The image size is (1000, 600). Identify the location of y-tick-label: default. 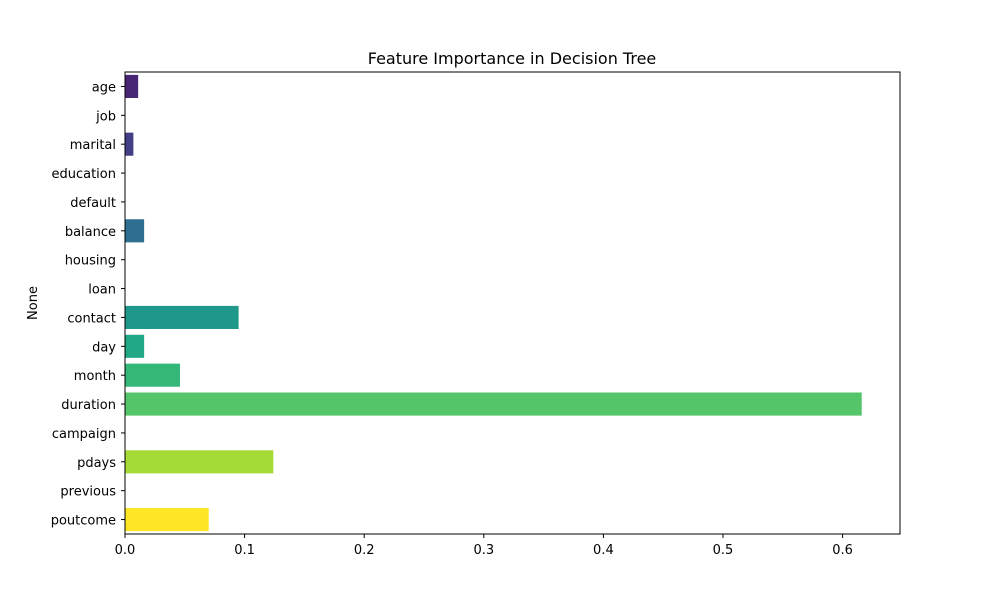
(93, 203).